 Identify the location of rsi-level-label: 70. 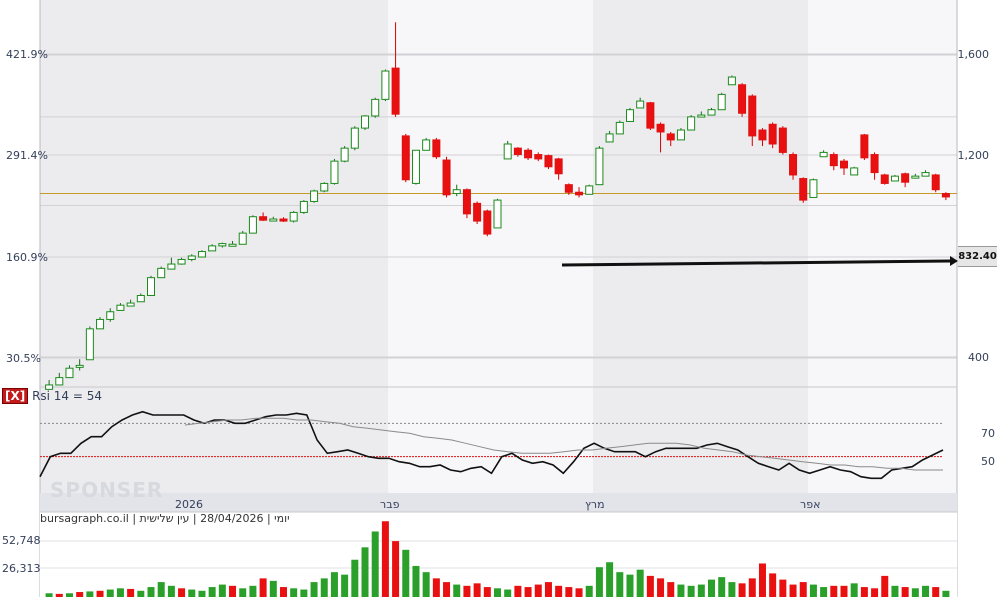
(988, 433).